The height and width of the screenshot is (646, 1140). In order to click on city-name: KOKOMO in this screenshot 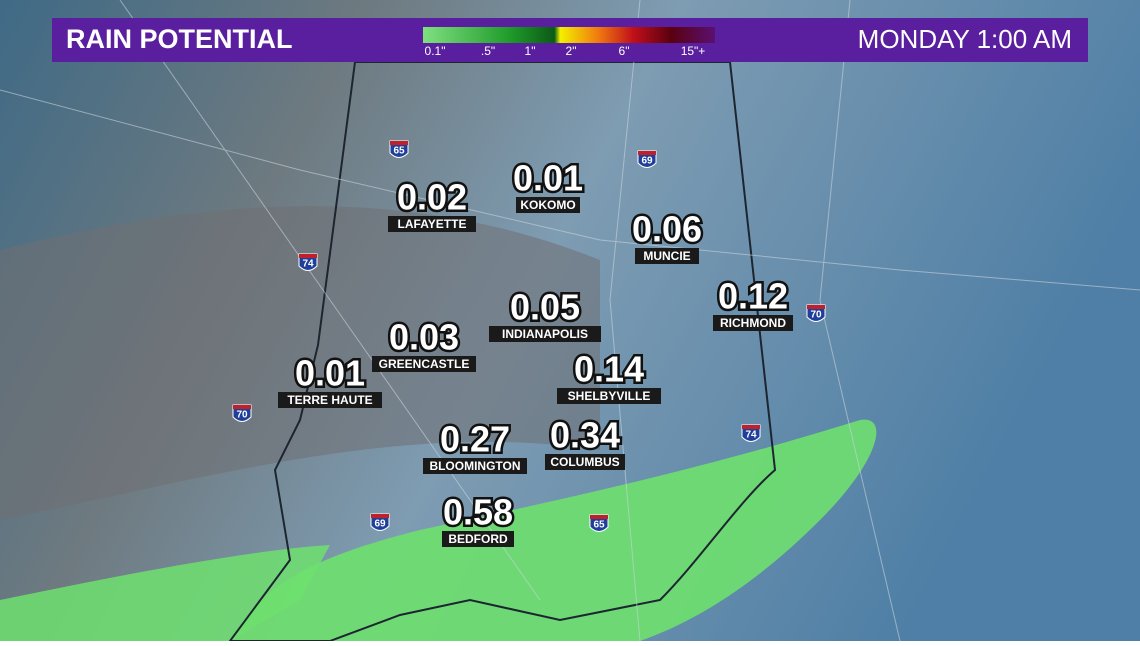, I will do `click(547, 205)`.